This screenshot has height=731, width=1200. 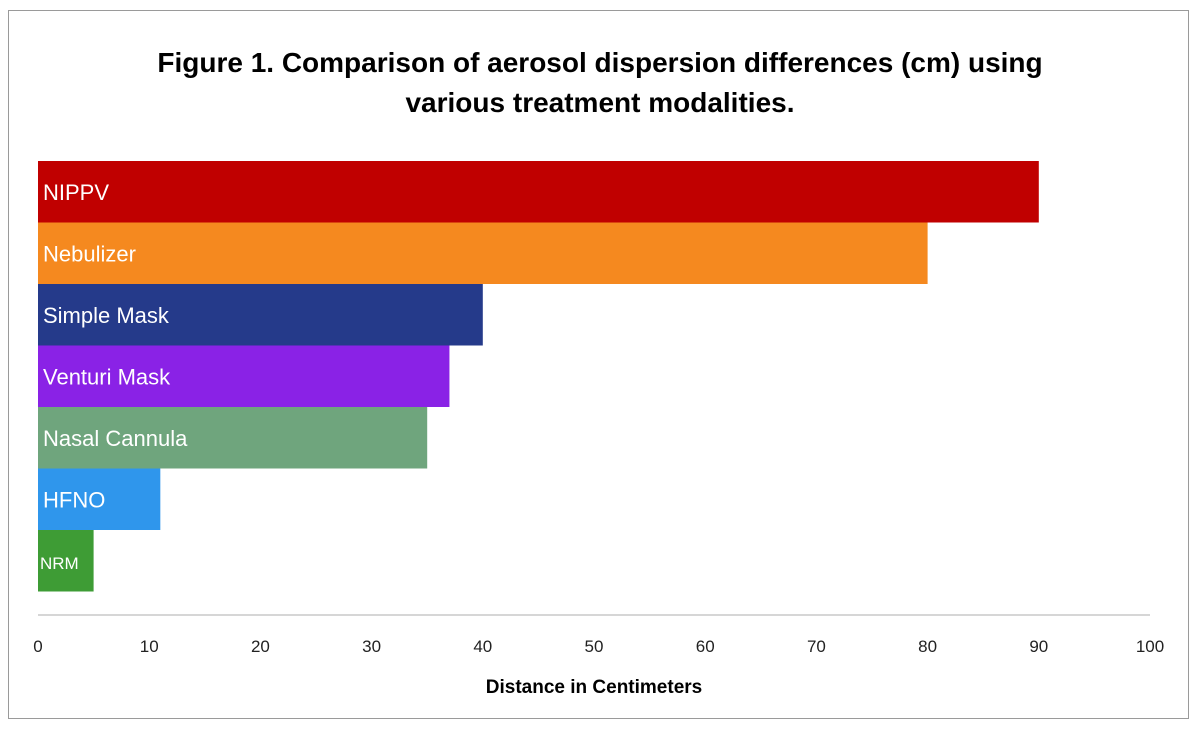 What do you see at coordinates (244, 376) in the screenshot?
I see `bar-venturi-mask` at bounding box center [244, 376].